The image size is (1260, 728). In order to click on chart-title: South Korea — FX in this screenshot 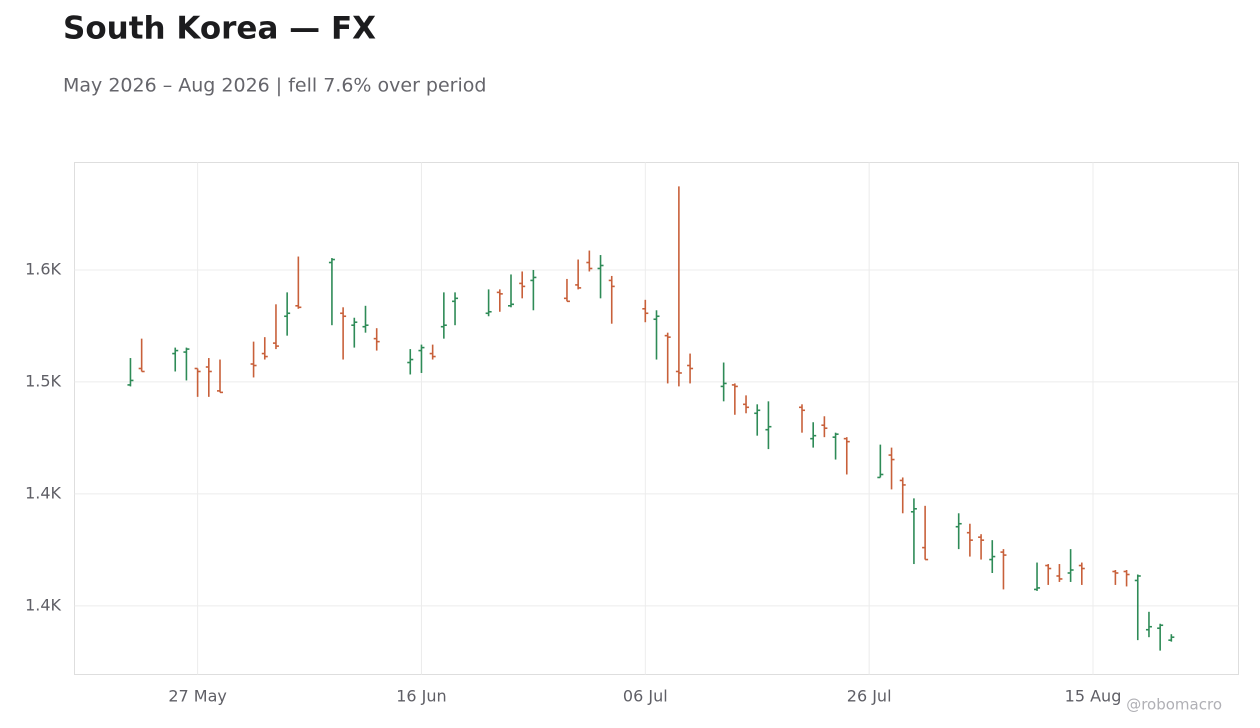, I will do `click(219, 29)`.